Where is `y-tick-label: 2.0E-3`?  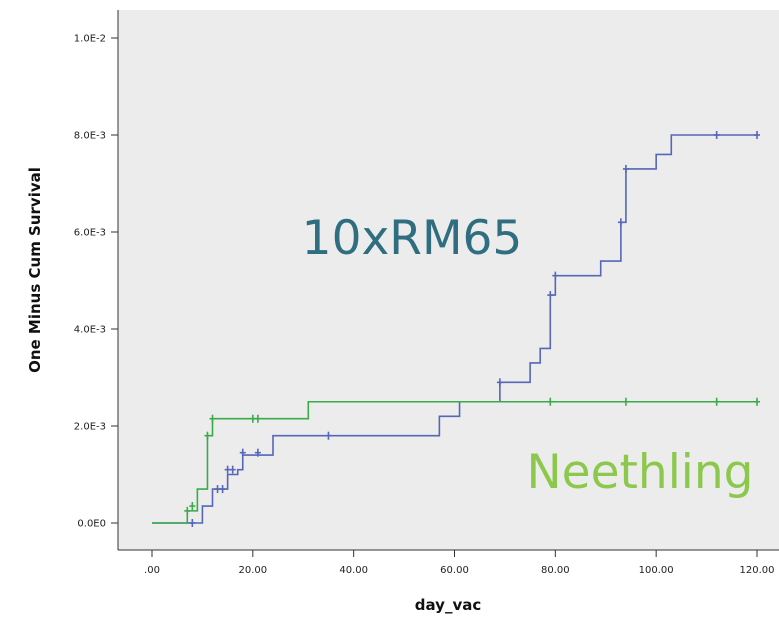 y-tick-label: 2.0E-3 is located at coordinates (90, 427).